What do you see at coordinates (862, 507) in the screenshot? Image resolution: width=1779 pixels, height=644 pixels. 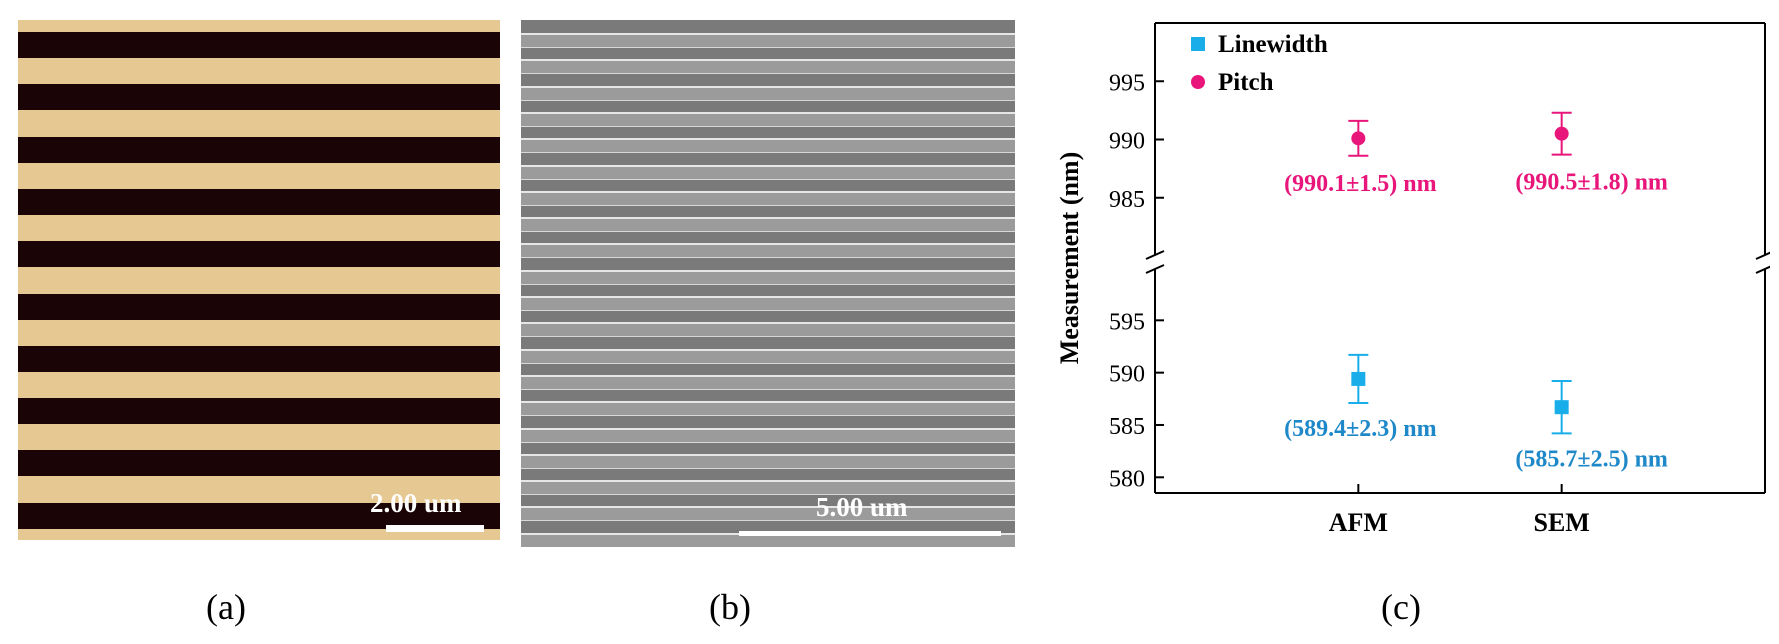 I see `sem-scale-label: 5.00 um` at bounding box center [862, 507].